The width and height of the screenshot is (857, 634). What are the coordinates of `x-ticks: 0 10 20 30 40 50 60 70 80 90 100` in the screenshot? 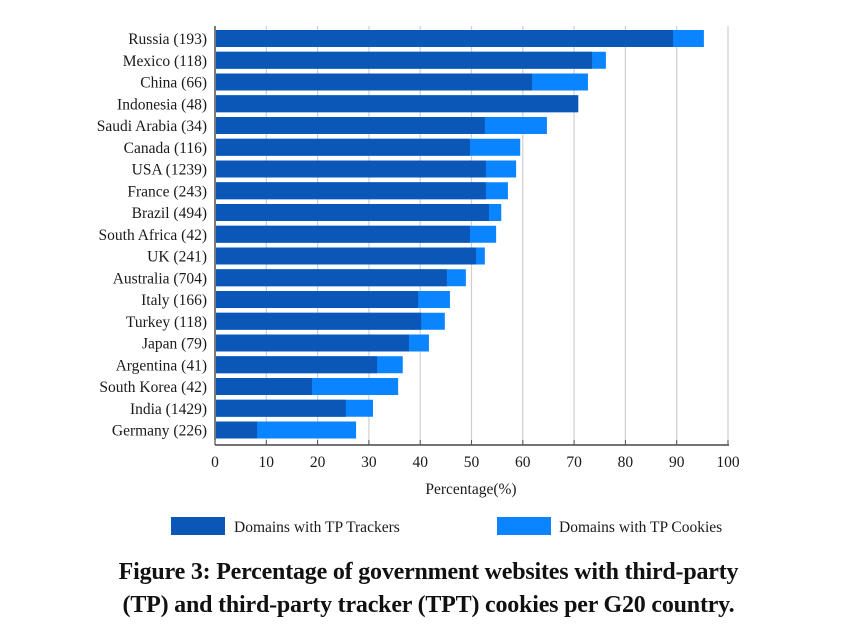 It's located at (475, 455).